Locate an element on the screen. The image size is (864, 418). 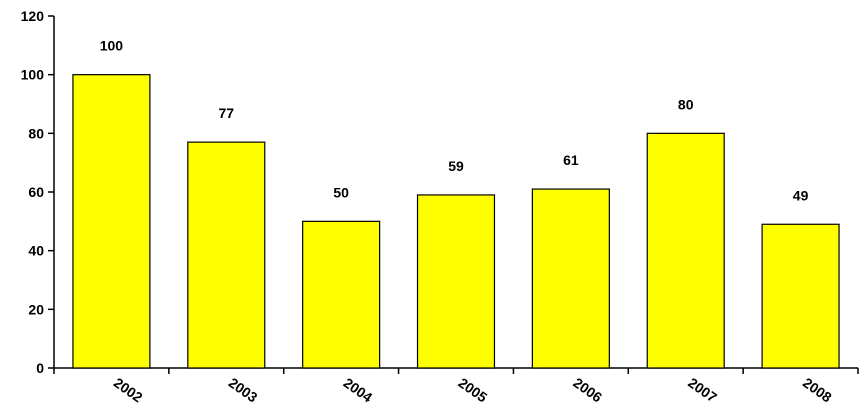
bar-2006 is located at coordinates (570, 278).